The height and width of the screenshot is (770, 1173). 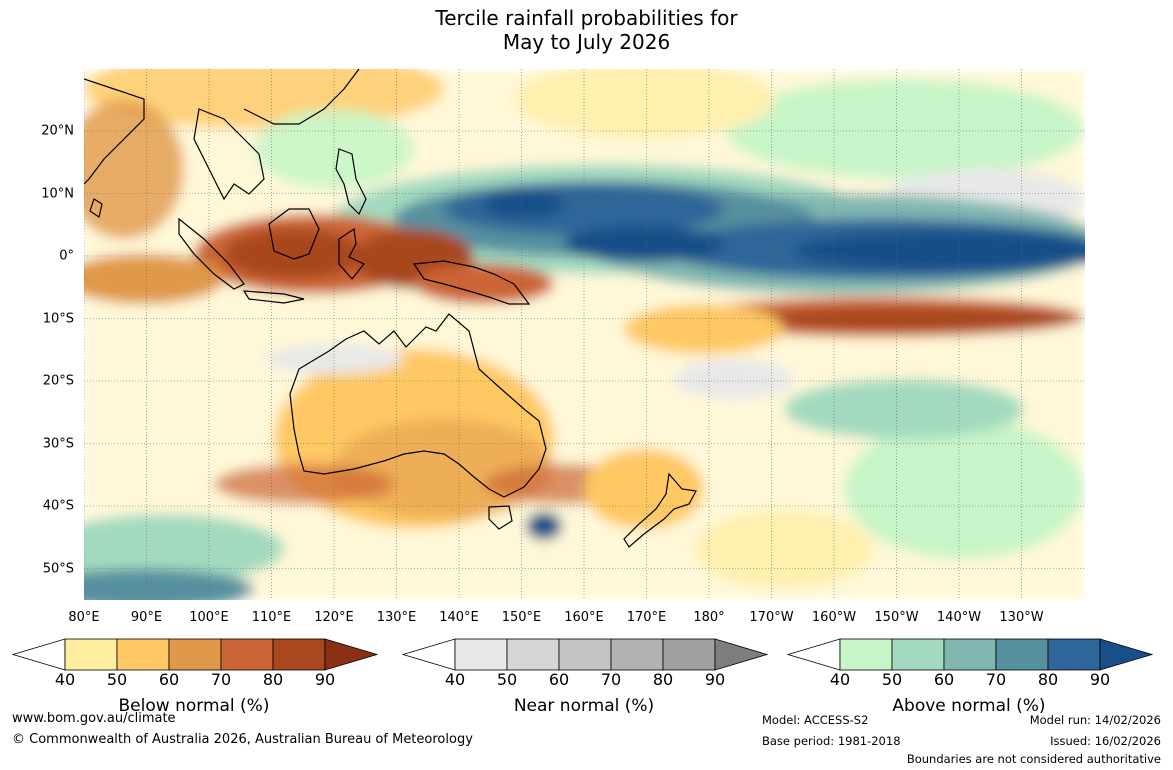 I want to click on longitude-label: 170°W, so click(x=771, y=617).